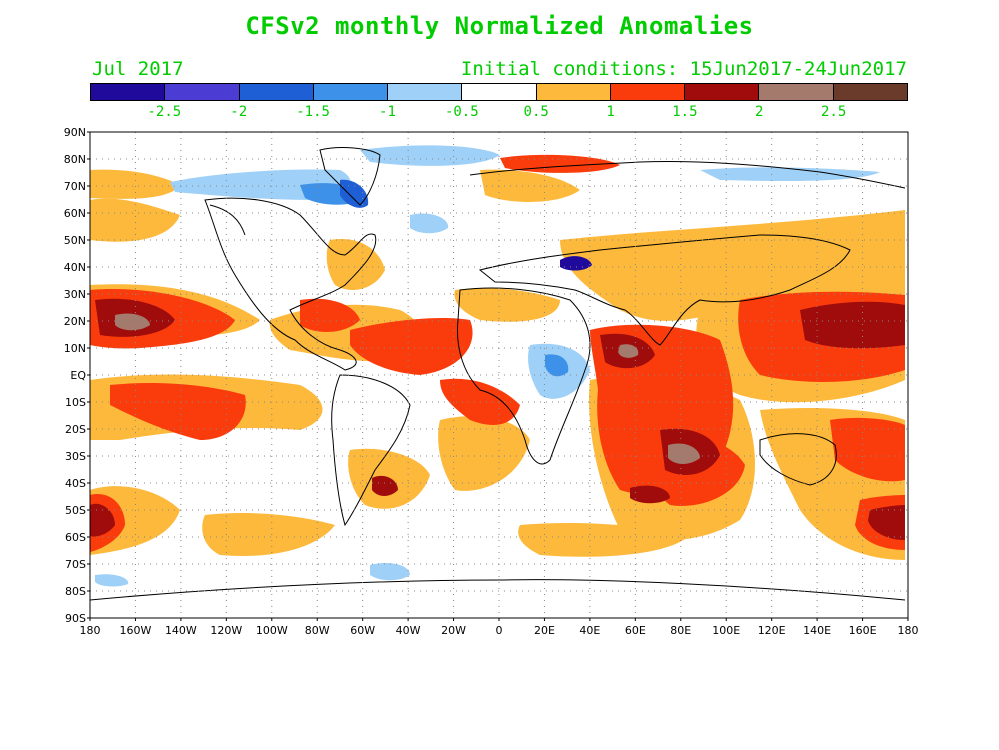  Describe the element at coordinates (164, 112) in the screenshot. I see `legend-label: -2.5` at that location.